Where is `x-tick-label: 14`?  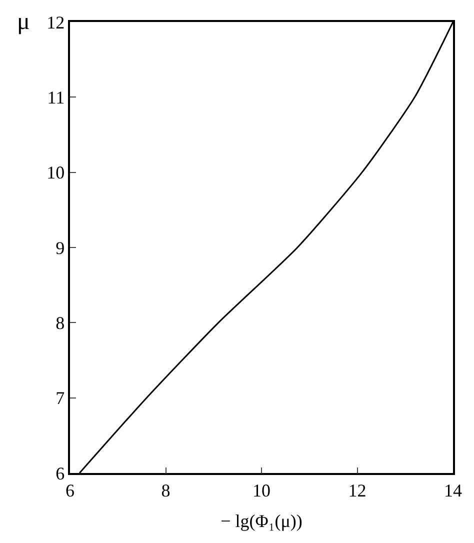
x-tick-label: 14 is located at coordinates (453, 490).